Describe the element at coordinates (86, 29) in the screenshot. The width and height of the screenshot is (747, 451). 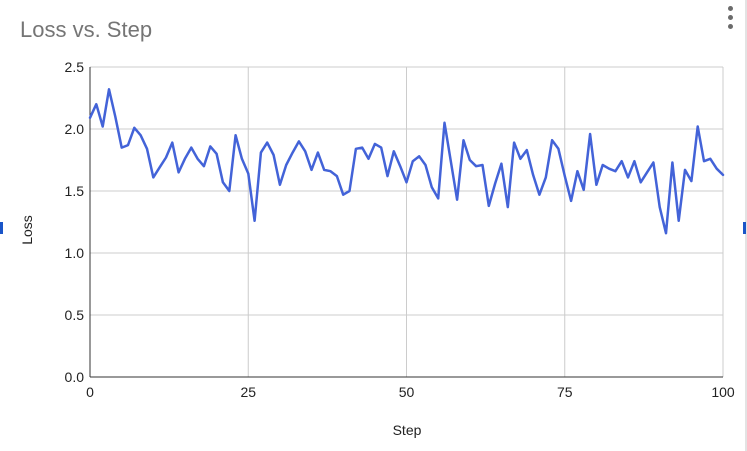
I see `chart-title: Loss vs. Step` at that location.